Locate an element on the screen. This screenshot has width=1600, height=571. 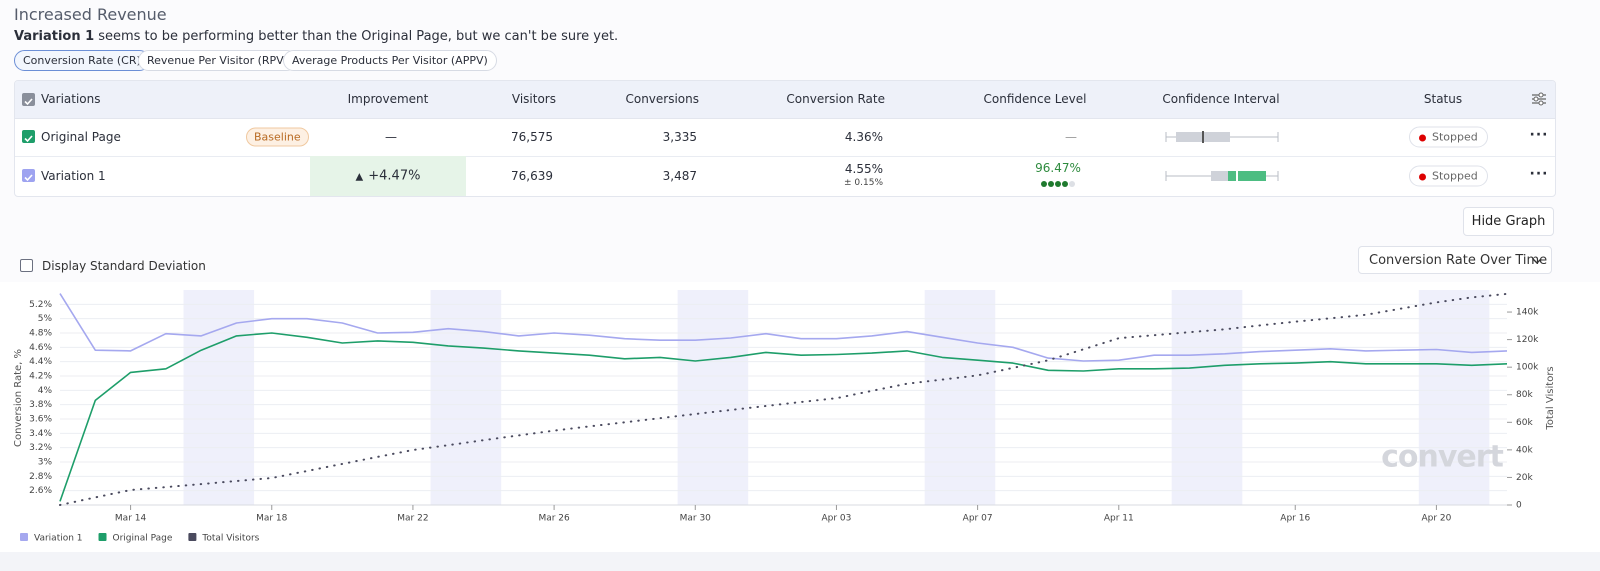
y-tick-label: 4.4% is located at coordinates (40, 362).